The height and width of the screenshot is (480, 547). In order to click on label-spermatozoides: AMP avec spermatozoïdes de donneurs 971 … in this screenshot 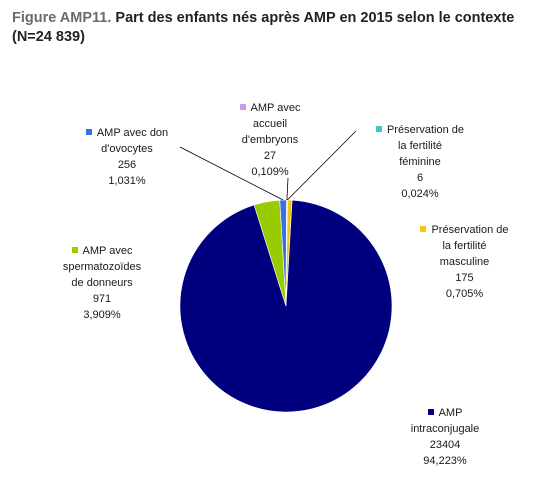, I will do `click(102, 283)`.